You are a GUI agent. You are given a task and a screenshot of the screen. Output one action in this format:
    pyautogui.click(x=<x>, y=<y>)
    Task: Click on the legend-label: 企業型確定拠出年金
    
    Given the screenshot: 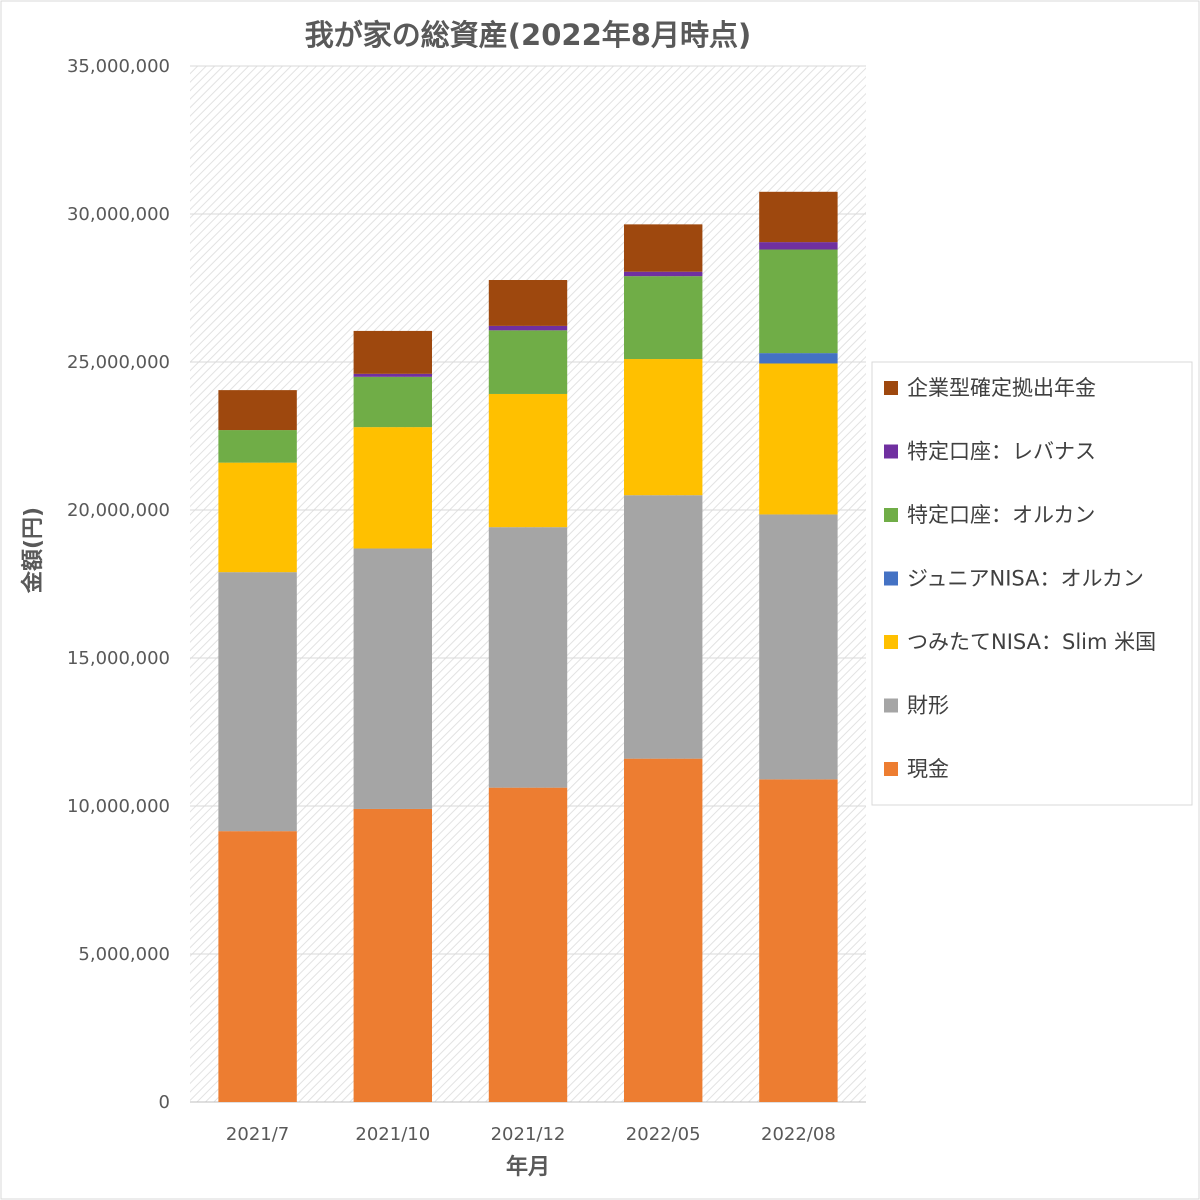 What is the action you would take?
    pyautogui.click(x=1001, y=388)
    